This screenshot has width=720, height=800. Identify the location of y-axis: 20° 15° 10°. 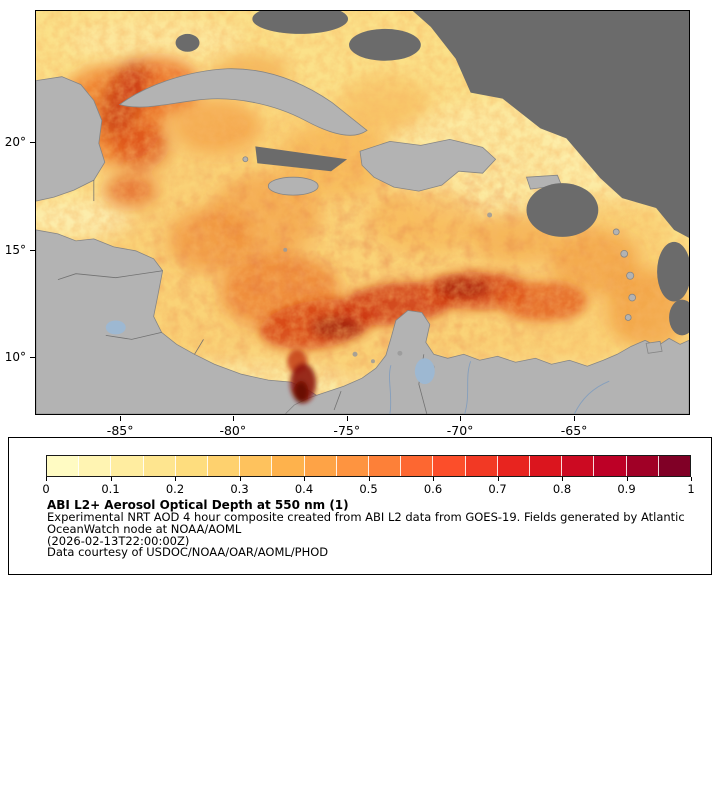
(17, 212).